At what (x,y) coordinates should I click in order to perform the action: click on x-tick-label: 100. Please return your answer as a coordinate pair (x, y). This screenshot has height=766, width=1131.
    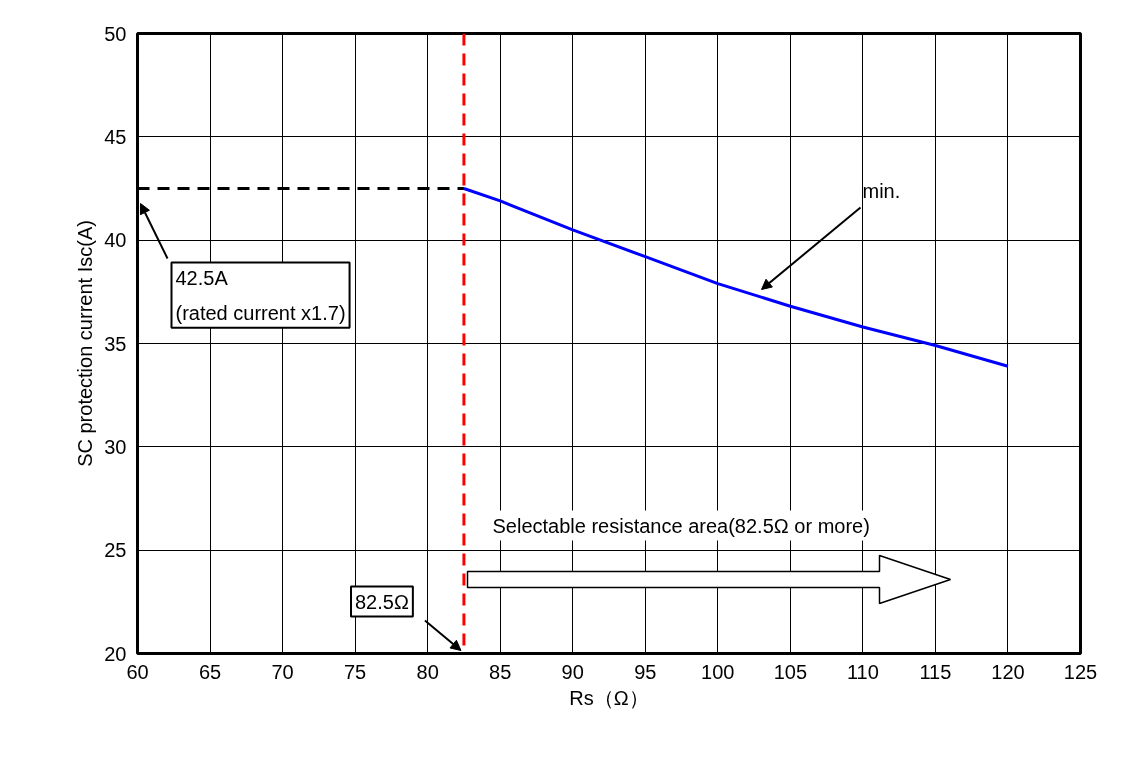
    Looking at the image, I should click on (718, 671).